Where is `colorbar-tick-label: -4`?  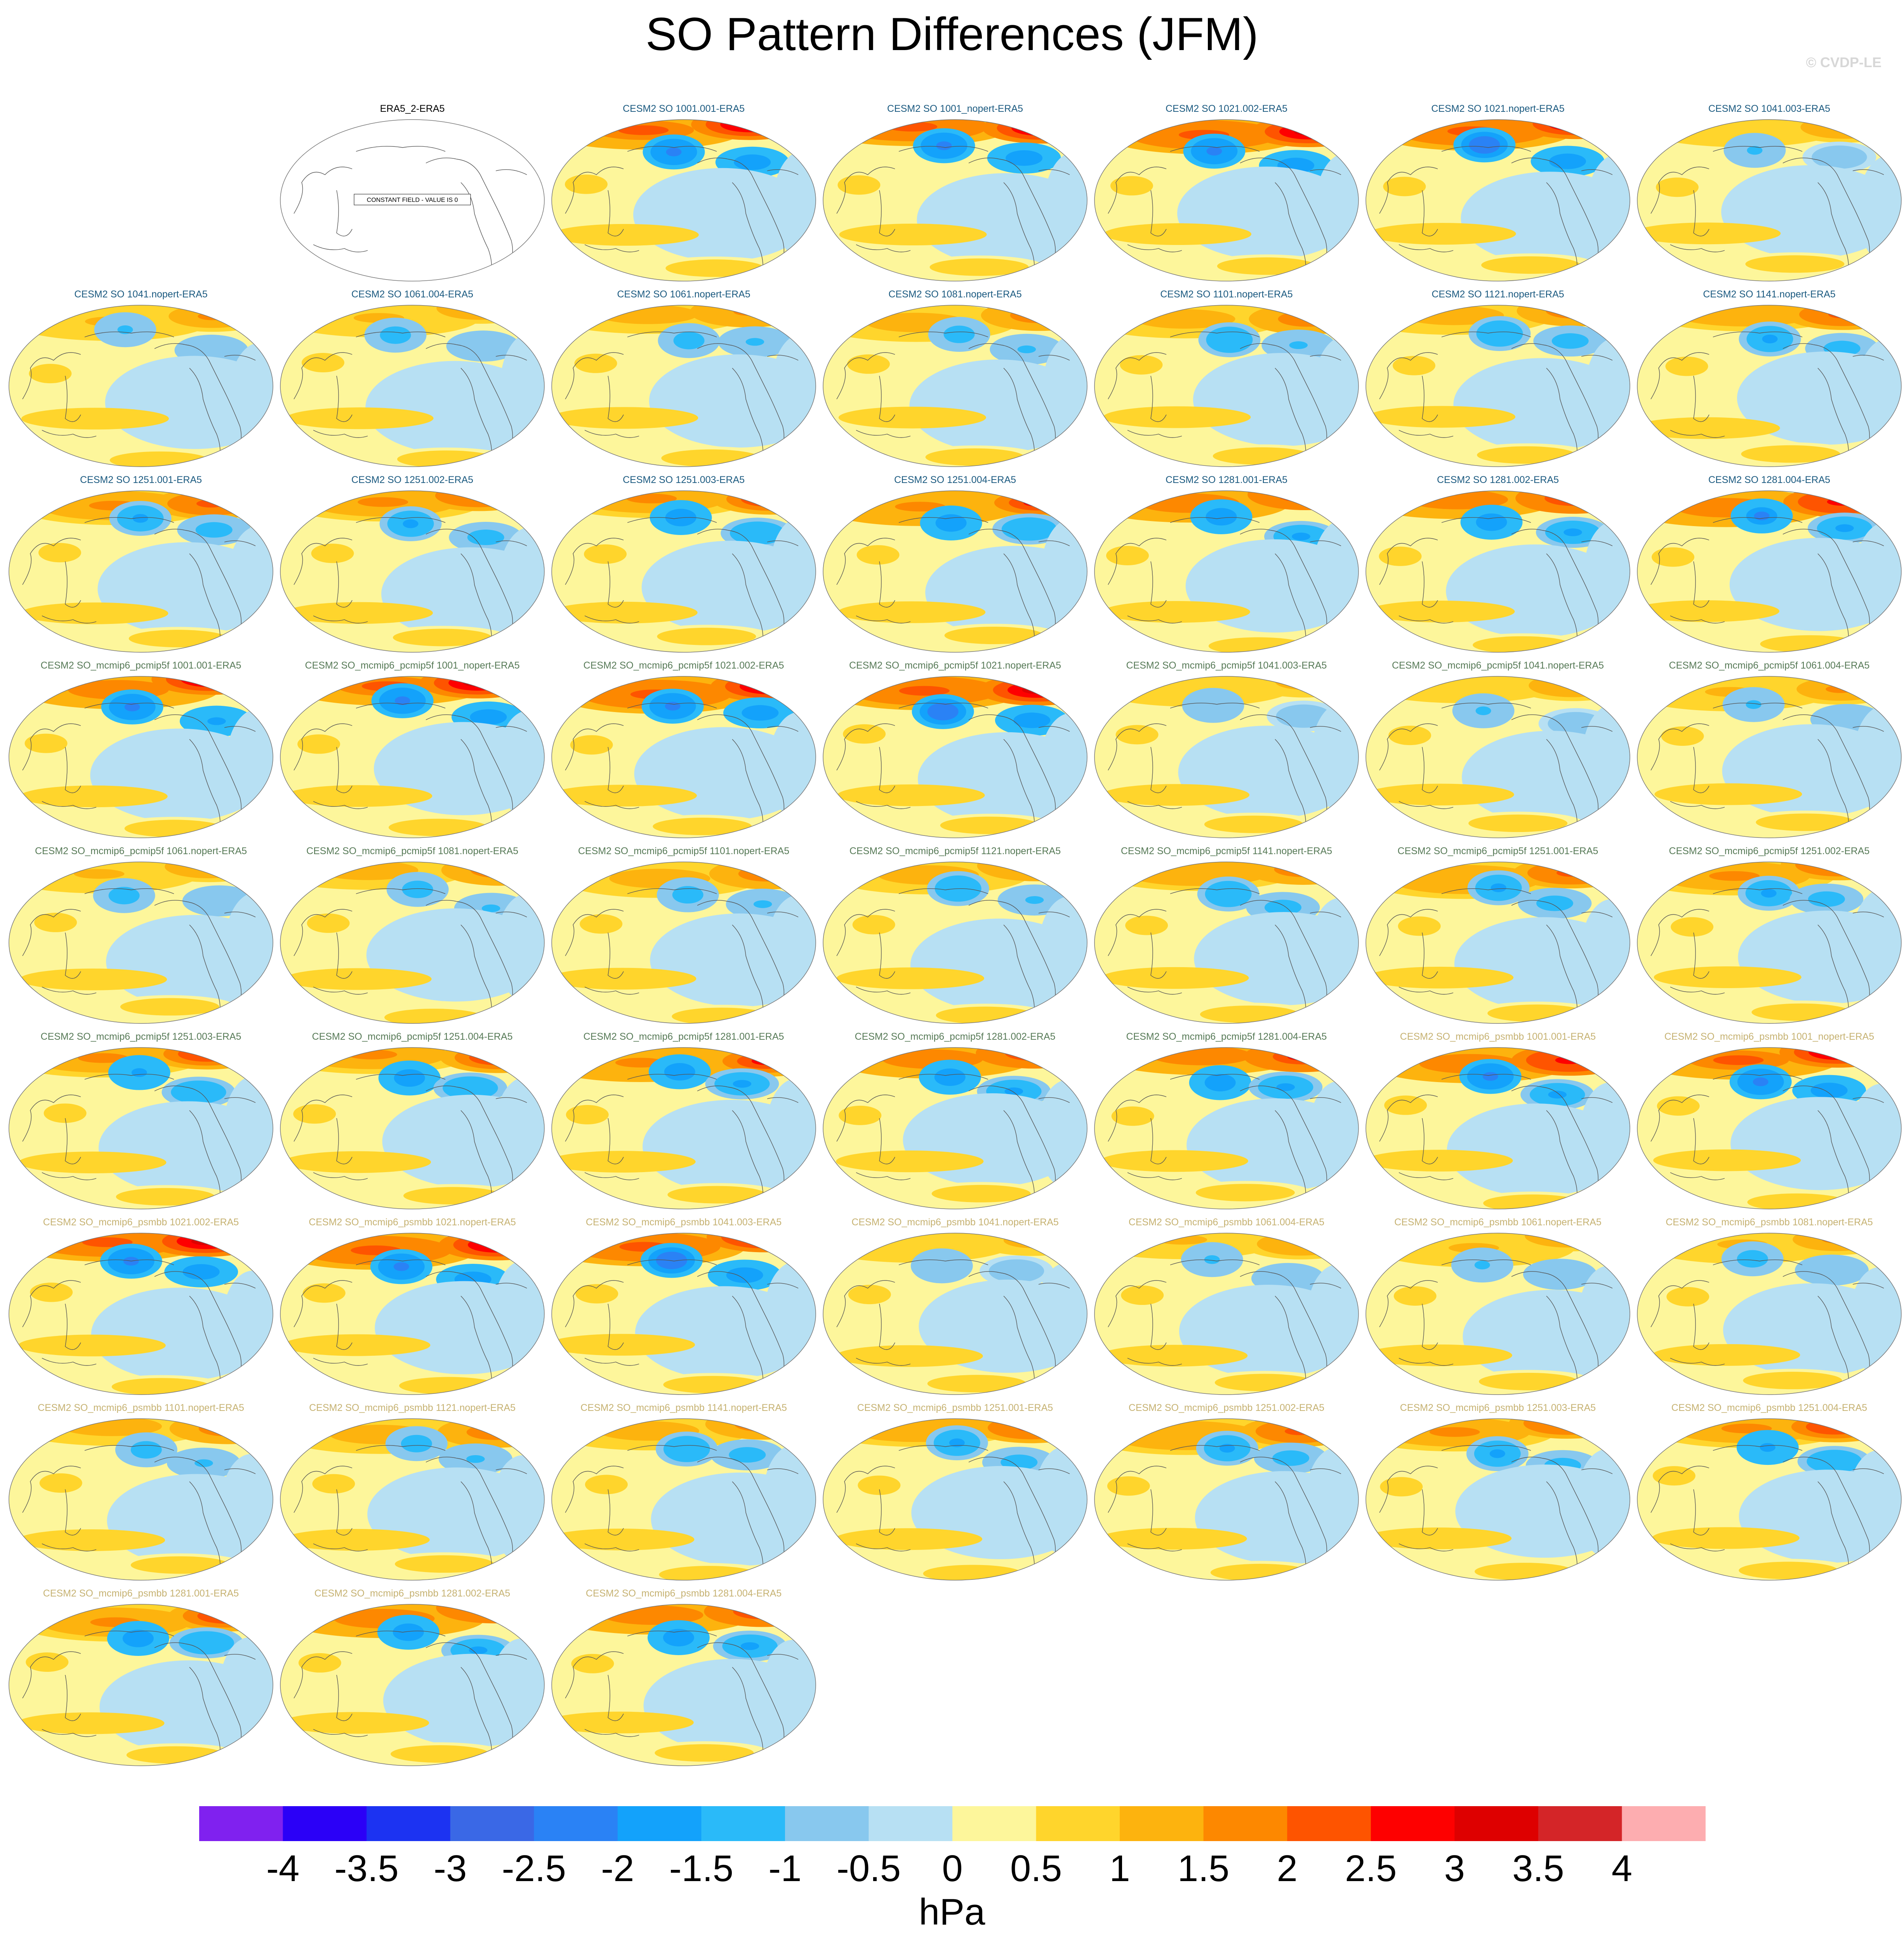 colorbar-tick-label: -4 is located at coordinates (283, 1868).